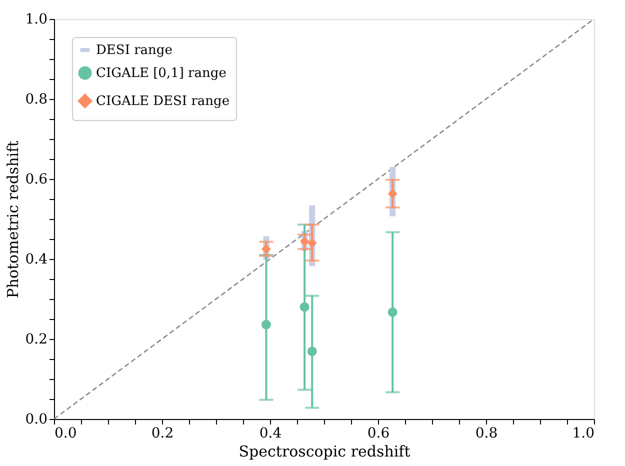 This screenshot has height=466, width=625. I want to click on y-tick-label: 0.0, so click(36, 420).